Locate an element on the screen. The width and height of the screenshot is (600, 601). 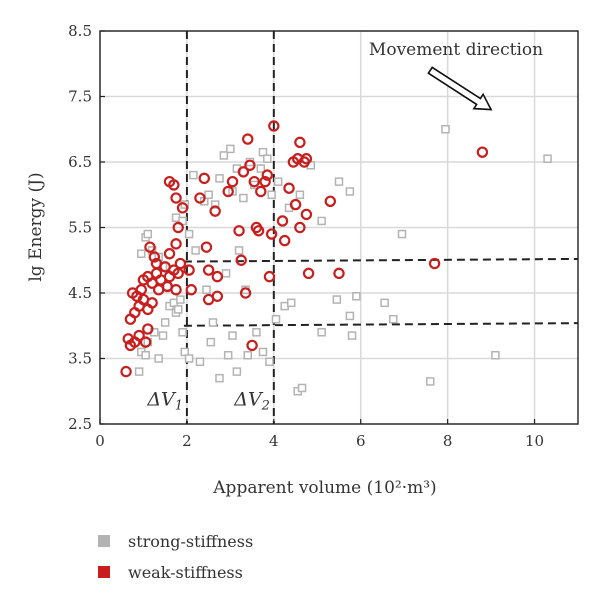
y-tick-label-4: 6.5 is located at coordinates (80, 162).